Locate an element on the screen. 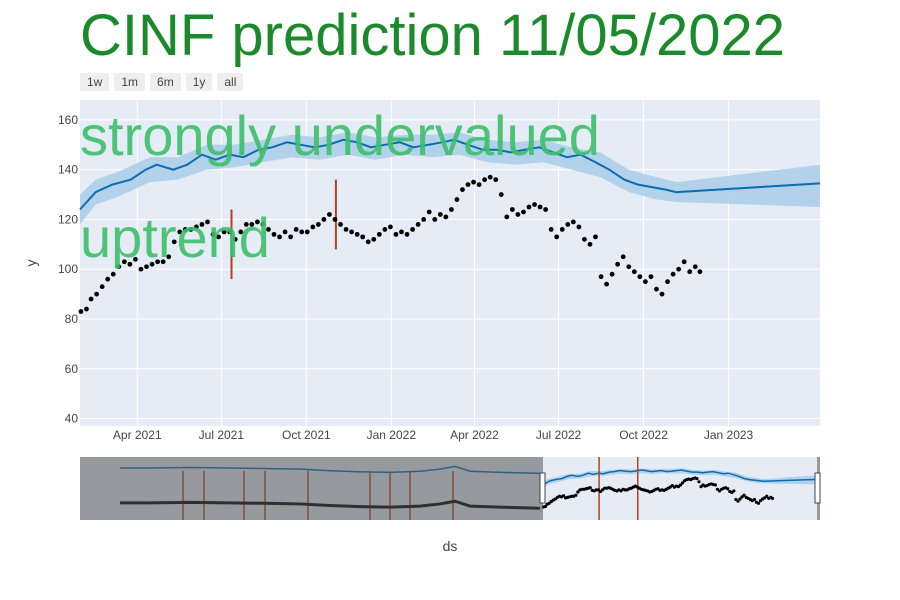 This screenshot has height=600, width=900. forecast-line-path is located at coordinates (450, 174).